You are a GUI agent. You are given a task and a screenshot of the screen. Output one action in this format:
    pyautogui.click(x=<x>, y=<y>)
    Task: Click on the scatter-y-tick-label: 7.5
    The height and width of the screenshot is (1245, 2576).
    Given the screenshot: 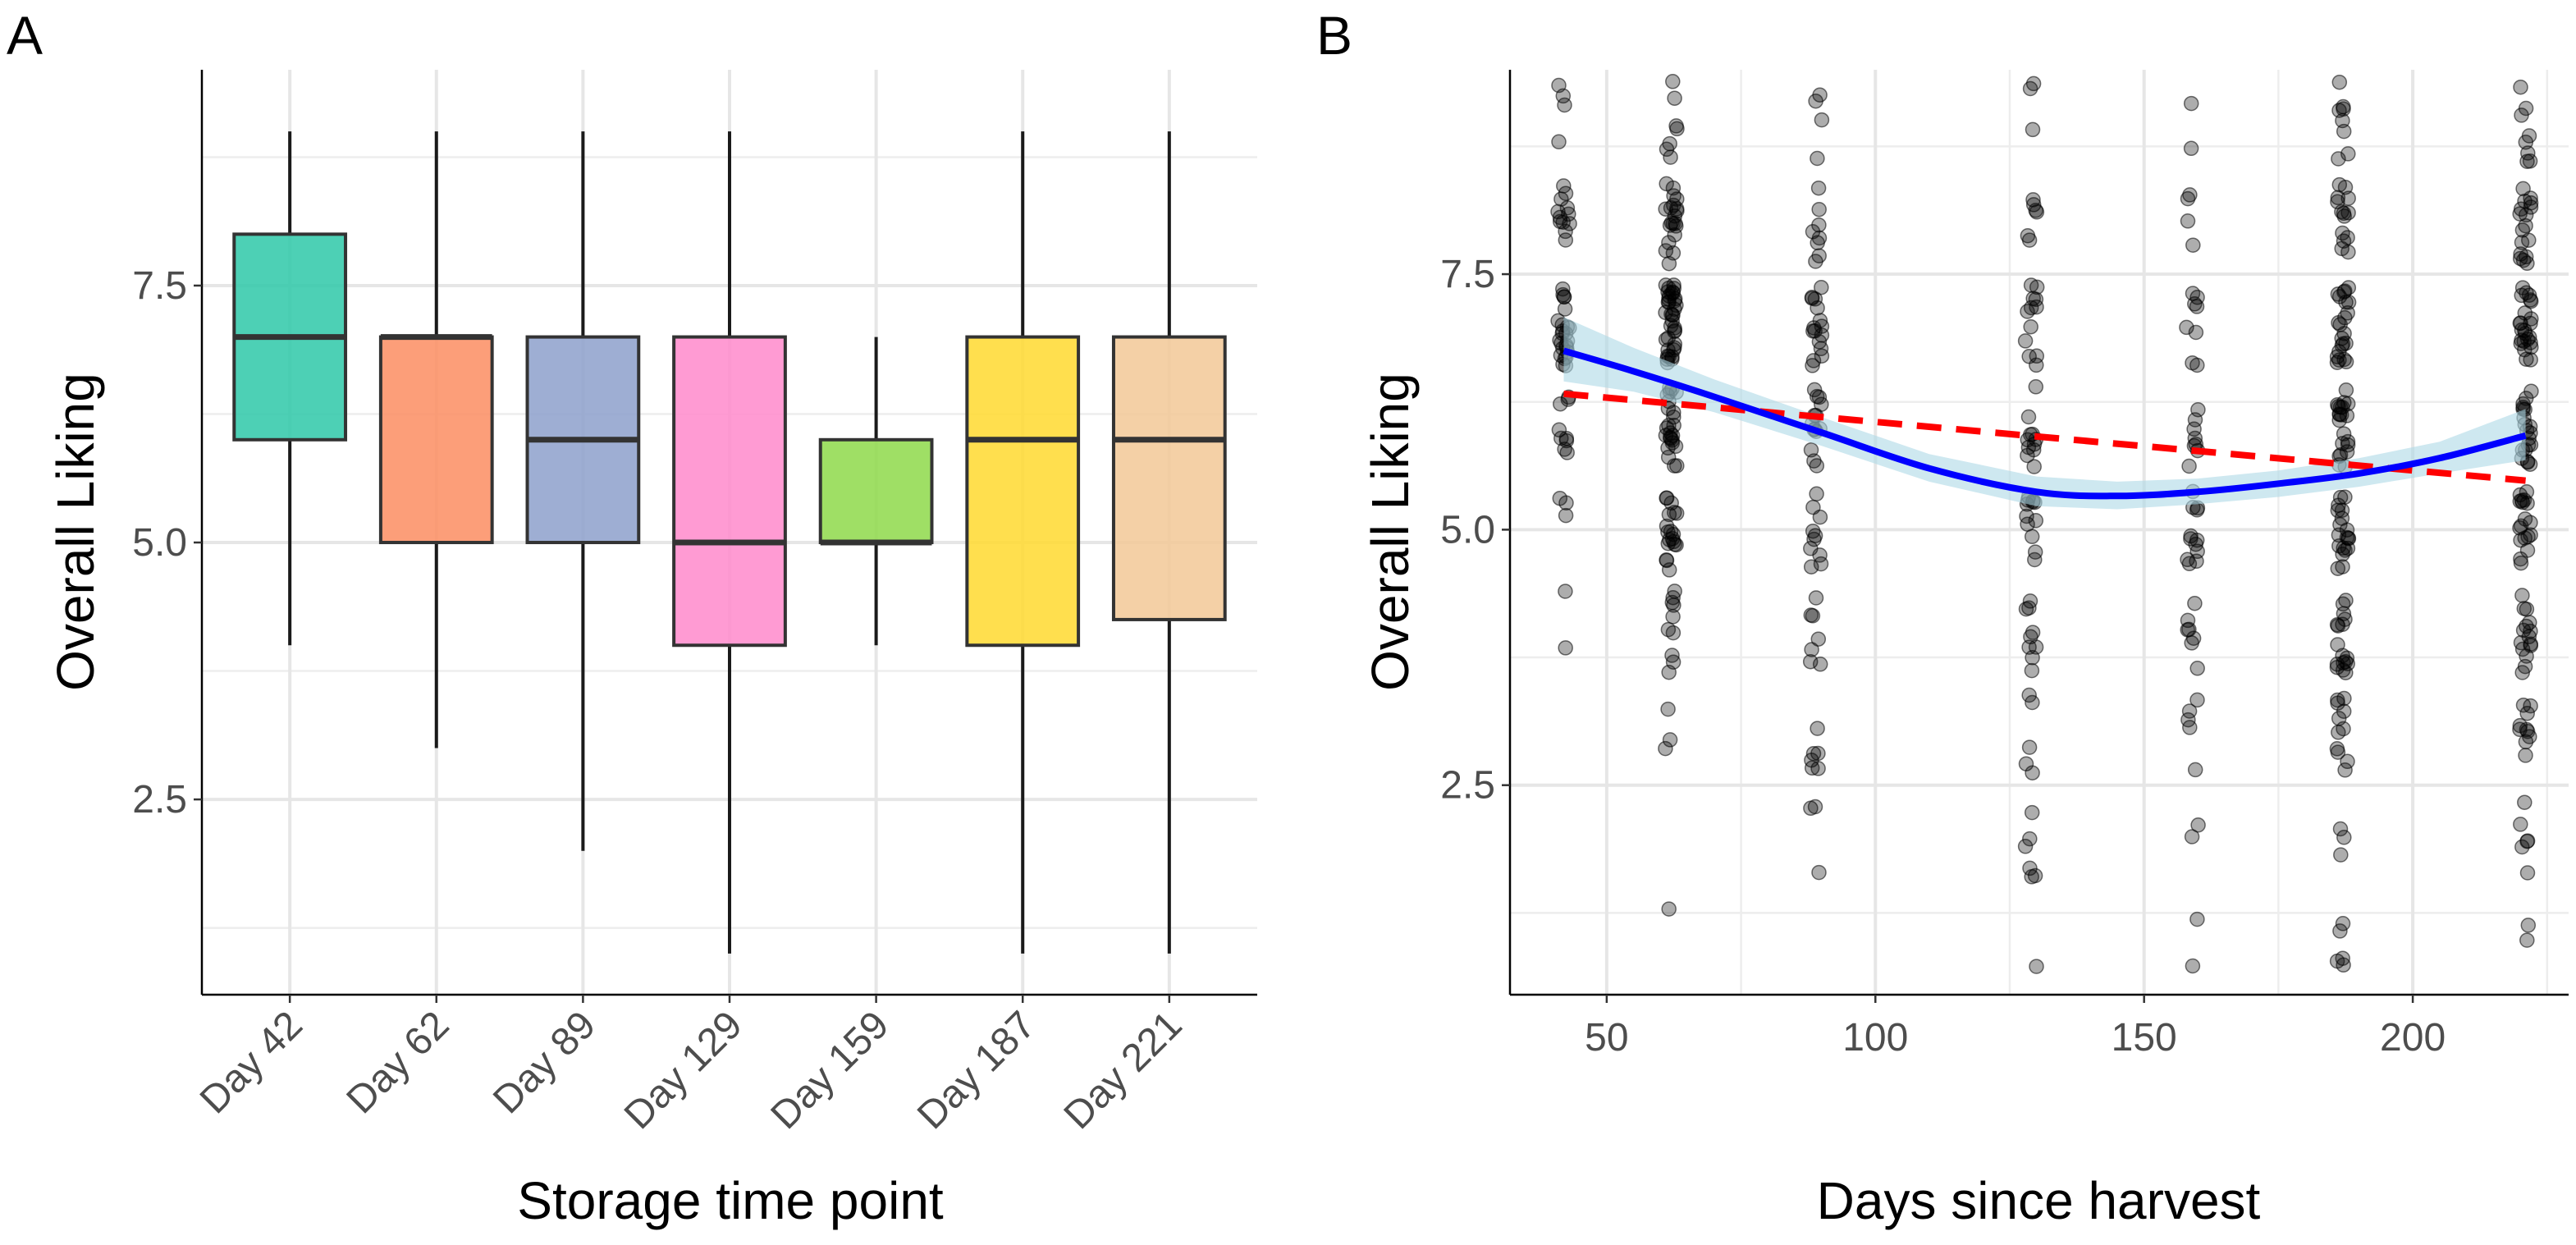 What is the action you would take?
    pyautogui.click(x=1467, y=274)
    